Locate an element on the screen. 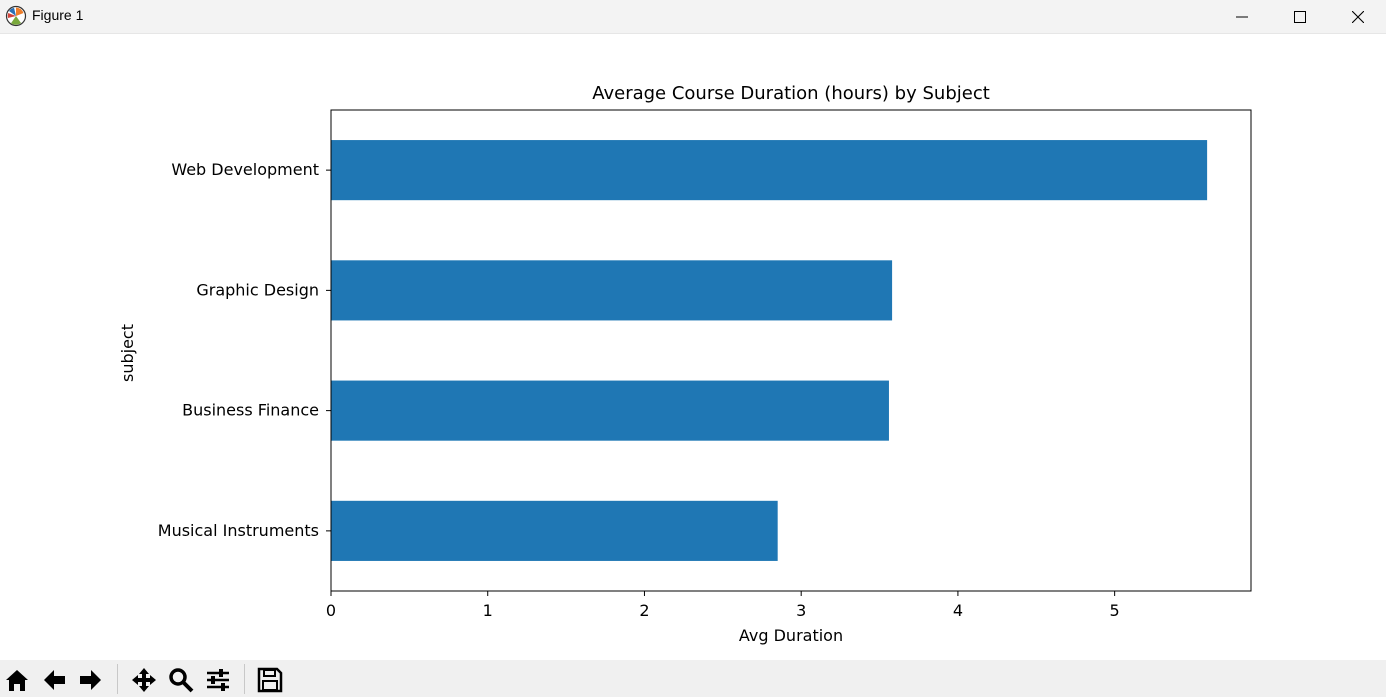 The image size is (1386, 697). forward-button is located at coordinates (91, 680).